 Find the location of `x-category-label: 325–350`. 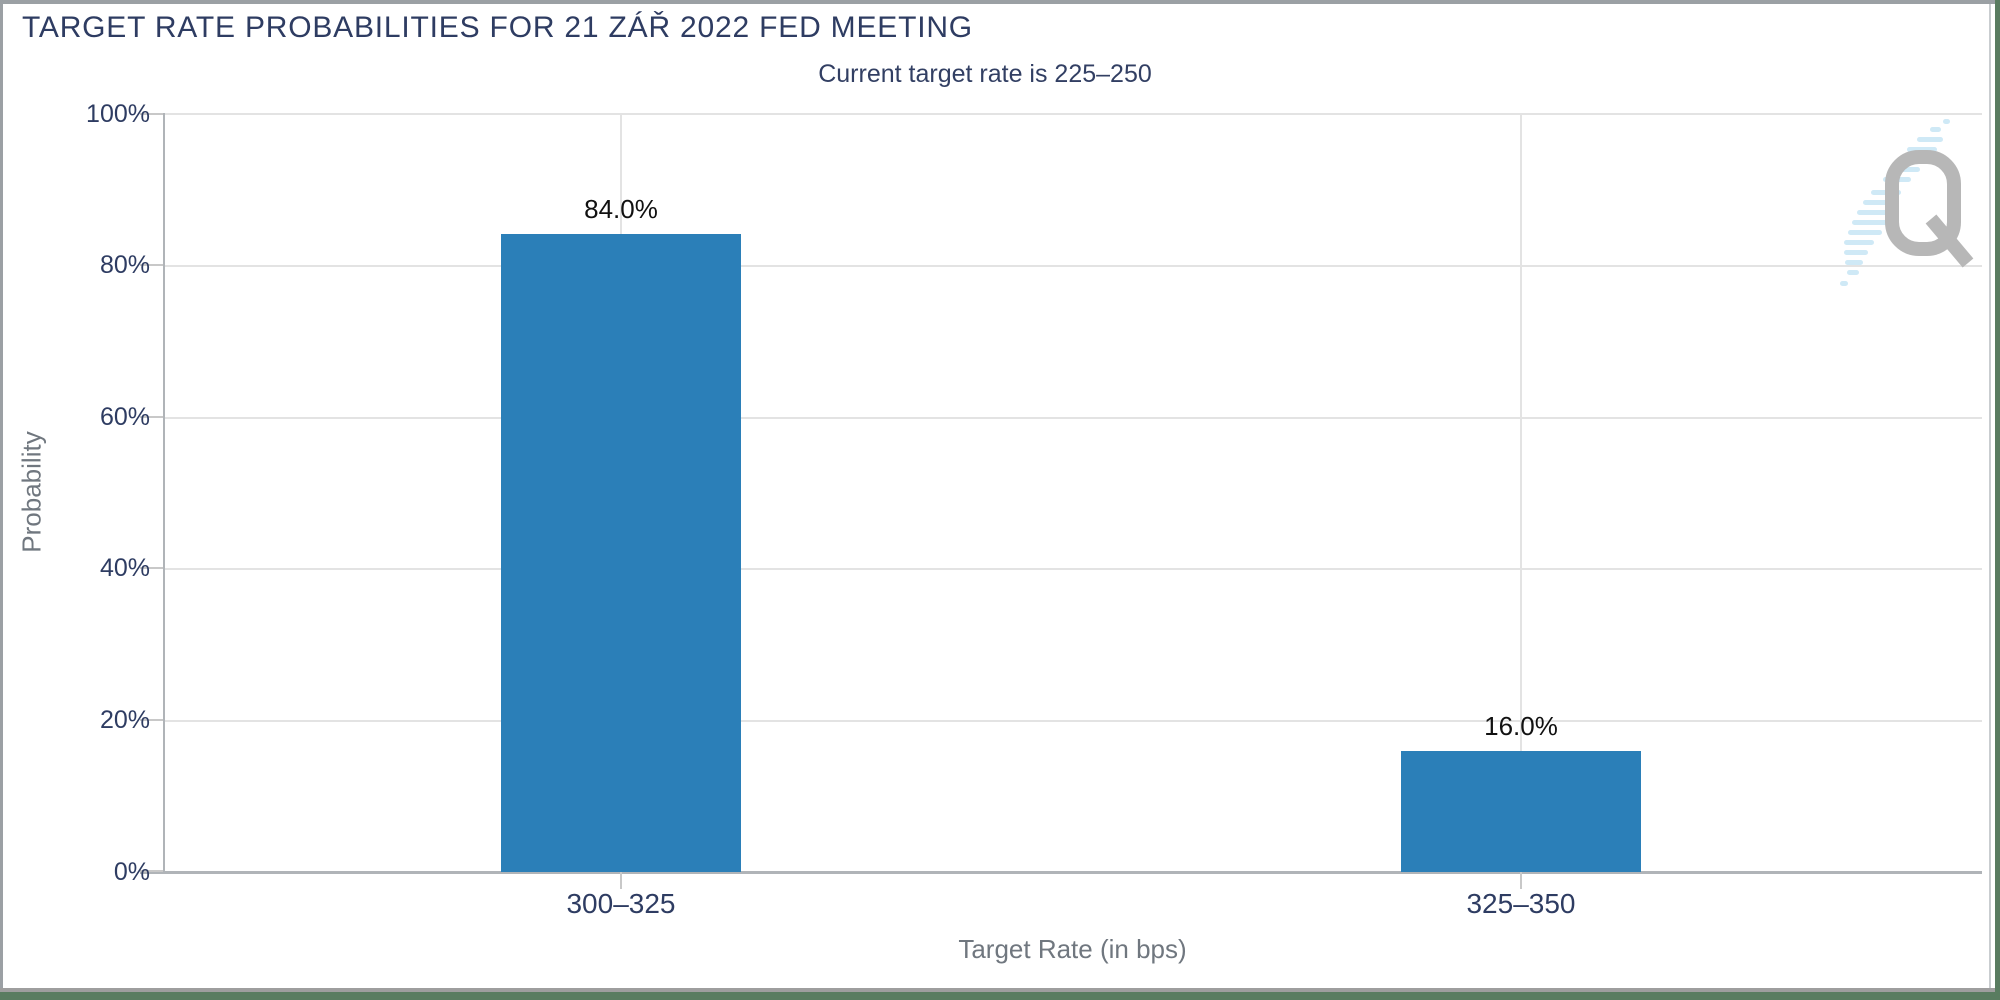

x-category-label: 325–350 is located at coordinates (1521, 903).